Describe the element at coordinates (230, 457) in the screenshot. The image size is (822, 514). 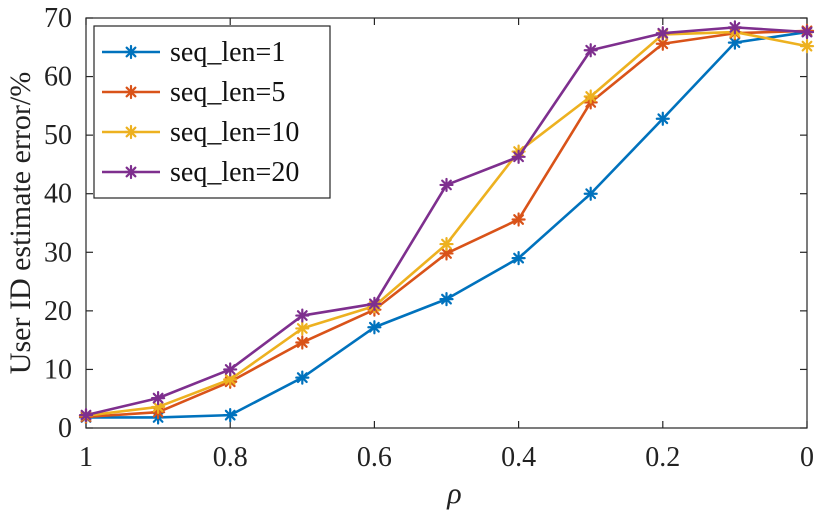
I see `x-tick-label: 0.8` at that location.